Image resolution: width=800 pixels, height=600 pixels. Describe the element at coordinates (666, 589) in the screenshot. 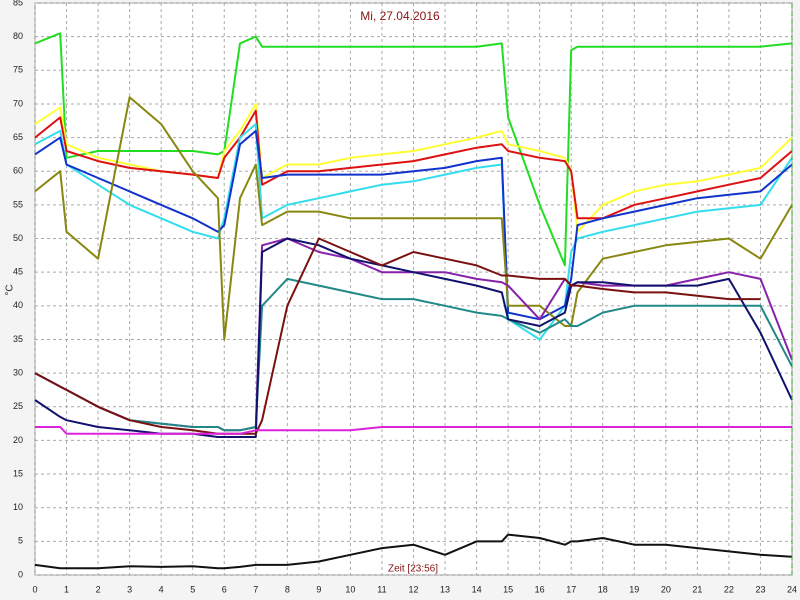

I see `x-tick-label: 20` at that location.